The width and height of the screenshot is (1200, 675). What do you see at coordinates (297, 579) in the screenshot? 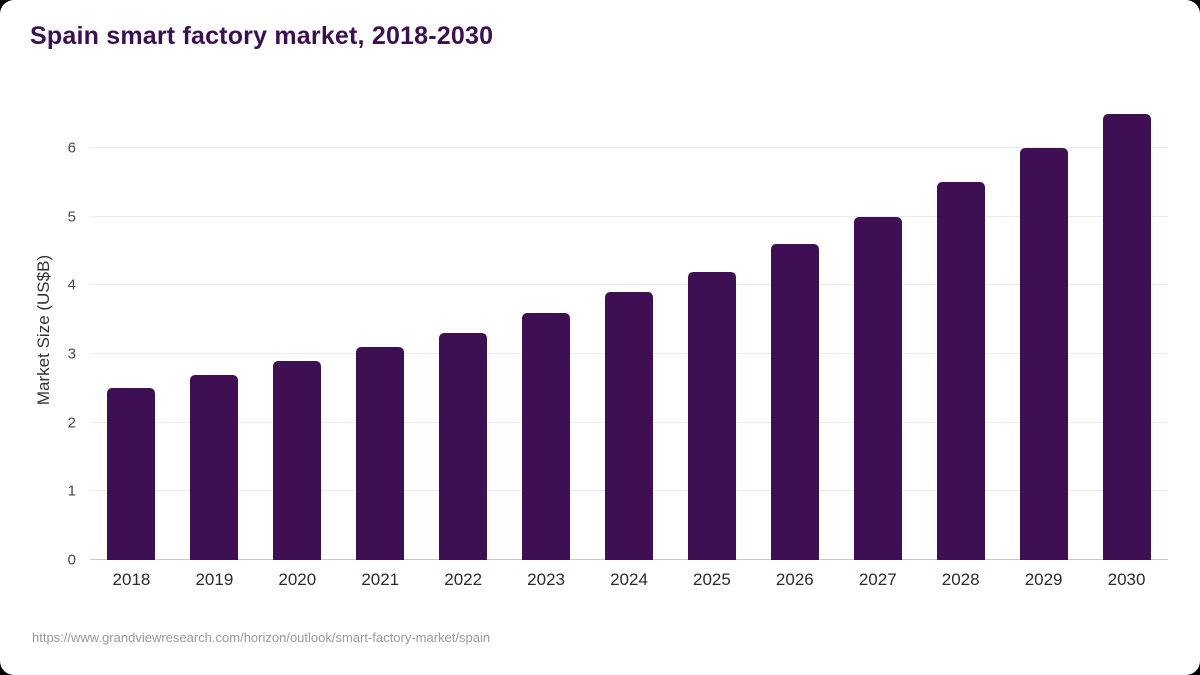
I see `x-tick-label: 2020` at bounding box center [297, 579].